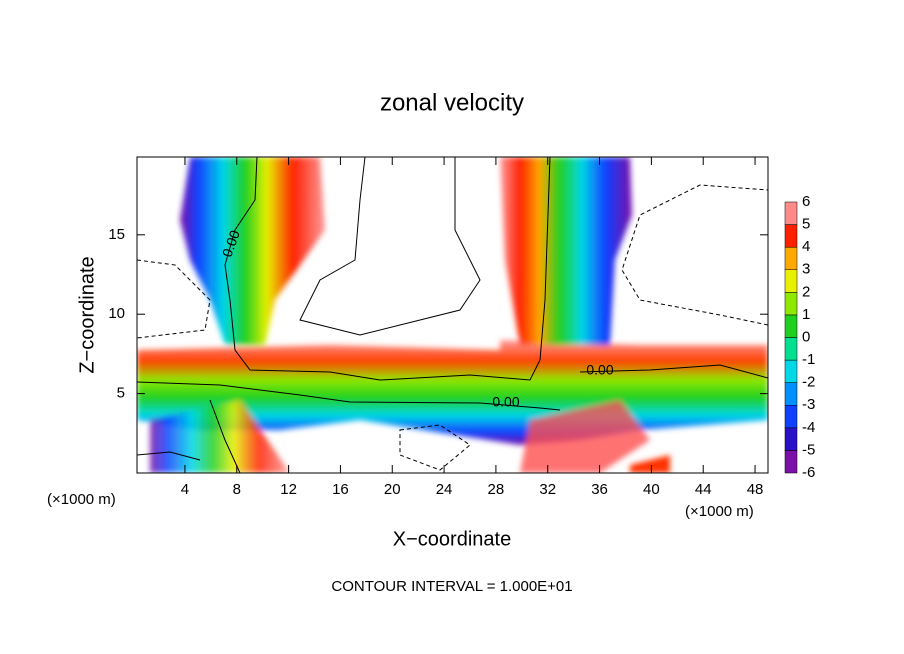 Image resolution: width=904 pixels, height=654 pixels. Describe the element at coordinates (806, 224) in the screenshot. I see `colorbar-label: 5` at that location.